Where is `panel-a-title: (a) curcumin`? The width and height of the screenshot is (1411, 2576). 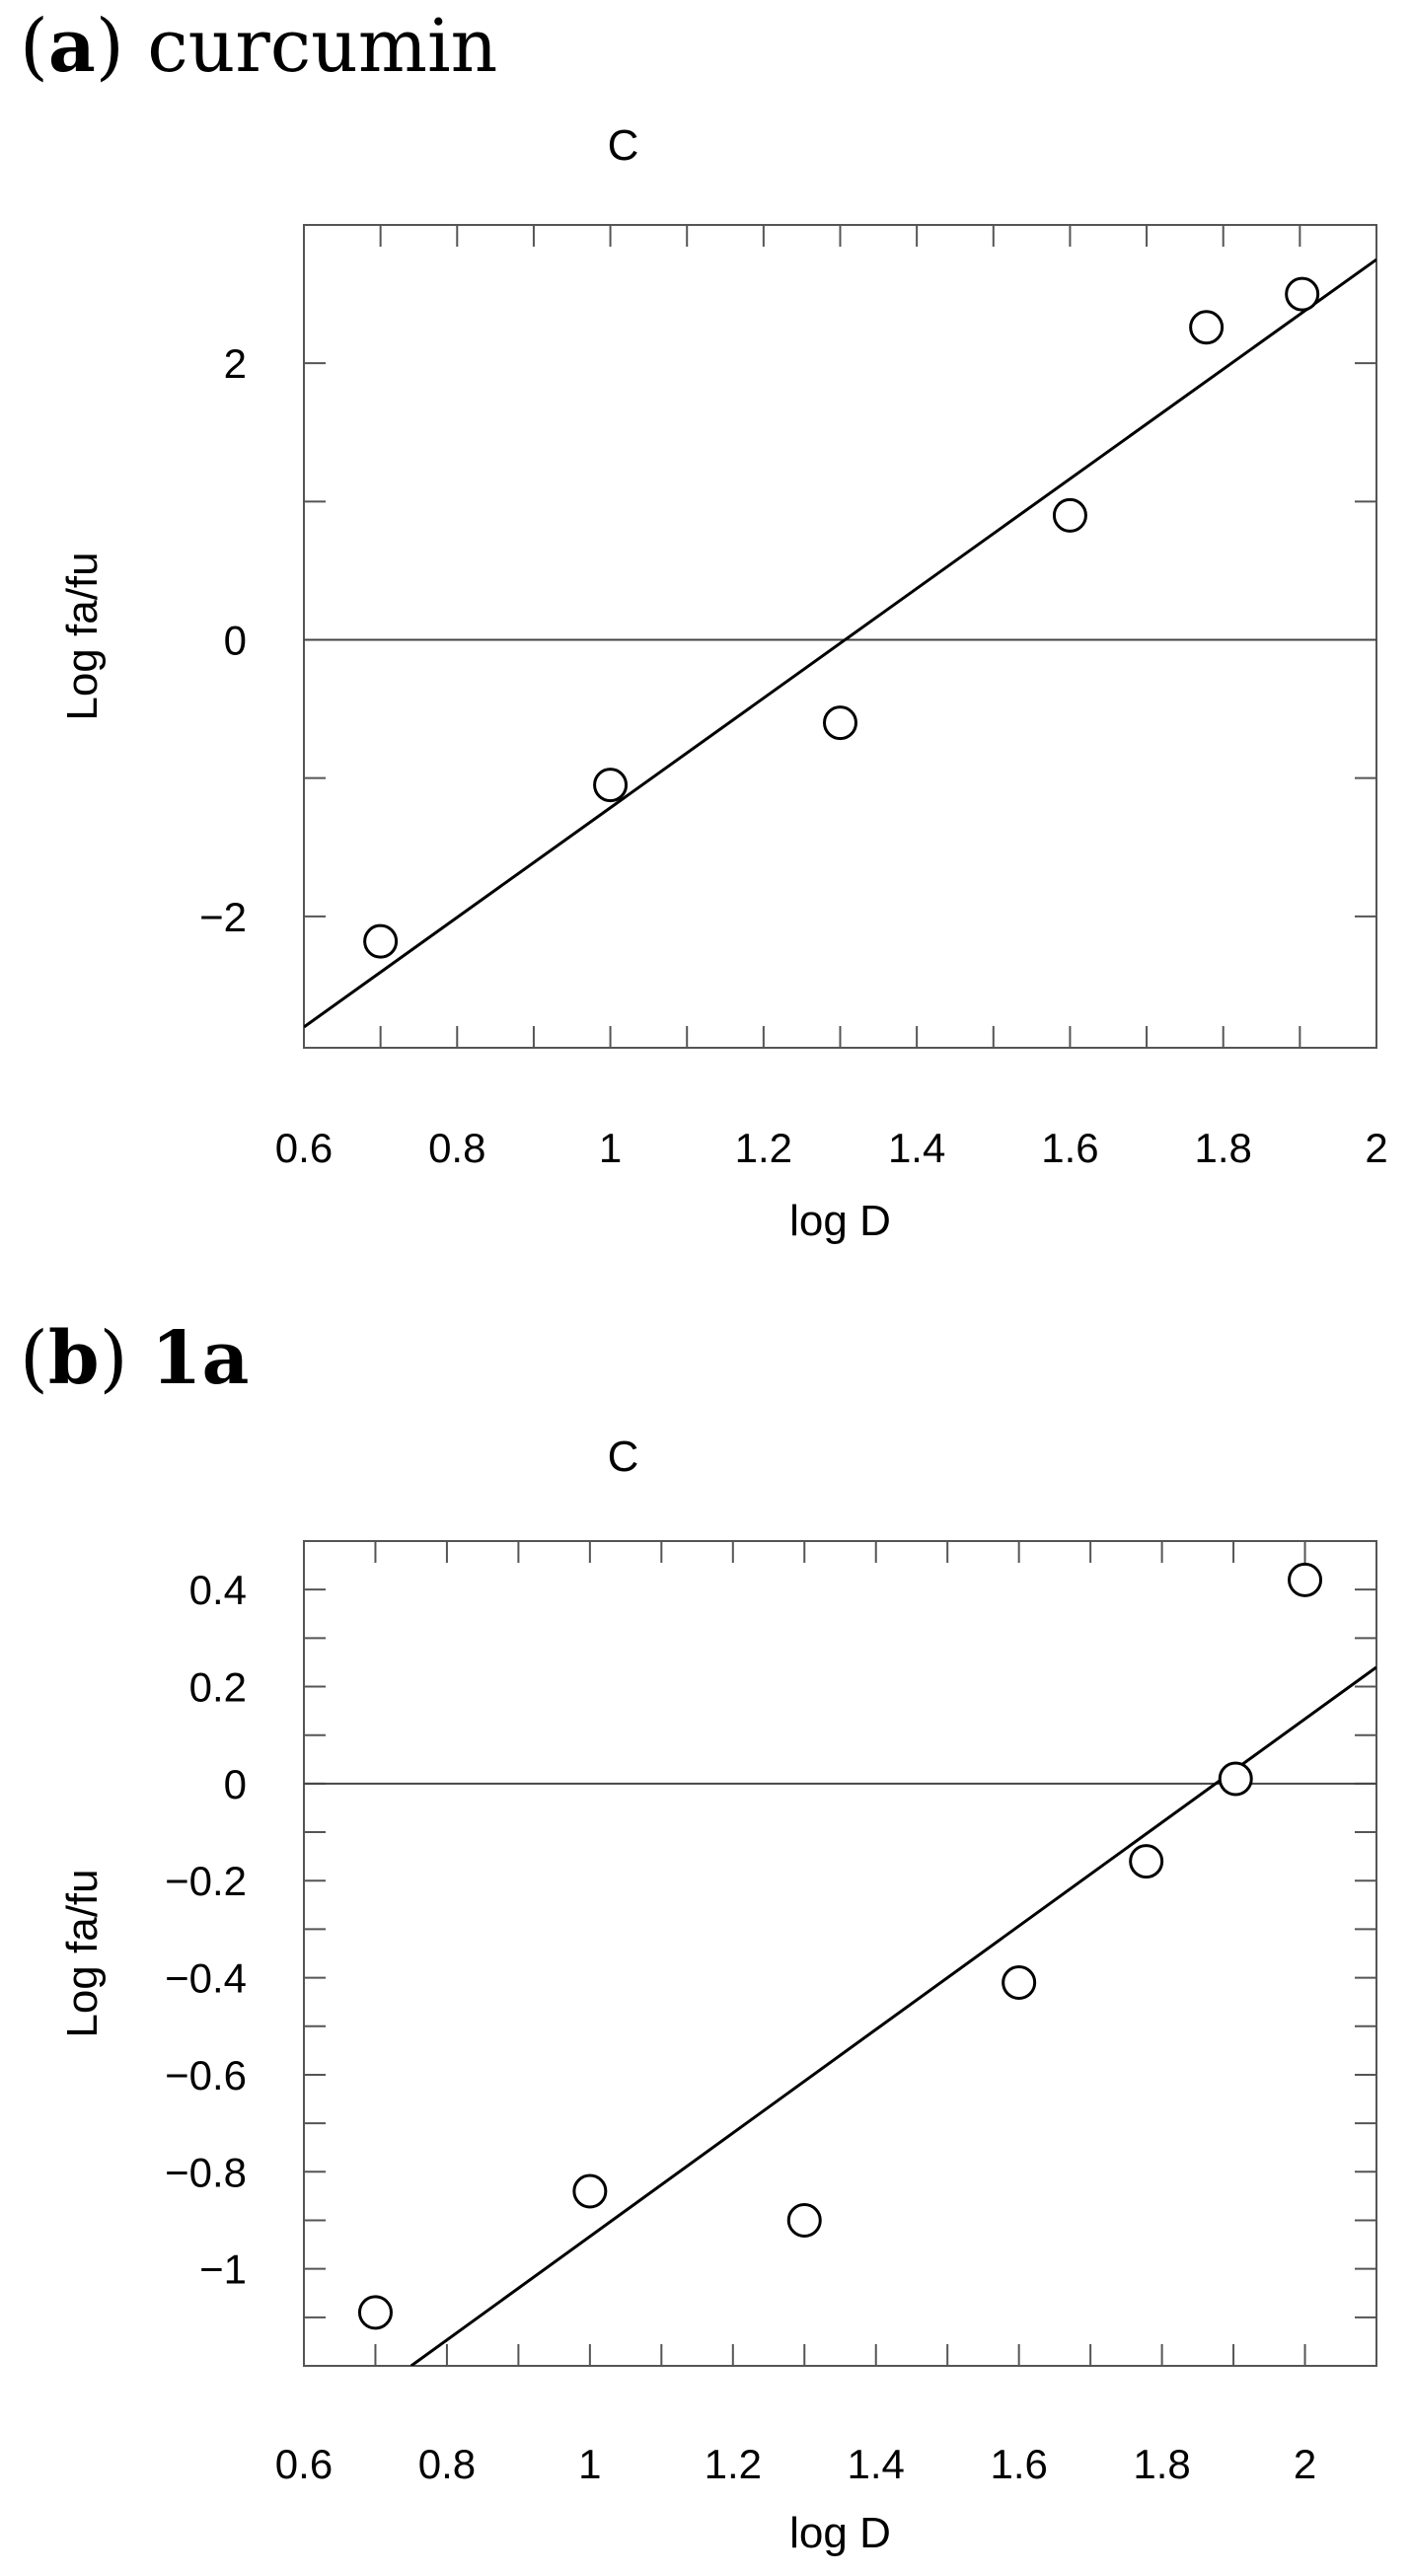
panel-a-title: (a) curcumin is located at coordinates (259, 46).